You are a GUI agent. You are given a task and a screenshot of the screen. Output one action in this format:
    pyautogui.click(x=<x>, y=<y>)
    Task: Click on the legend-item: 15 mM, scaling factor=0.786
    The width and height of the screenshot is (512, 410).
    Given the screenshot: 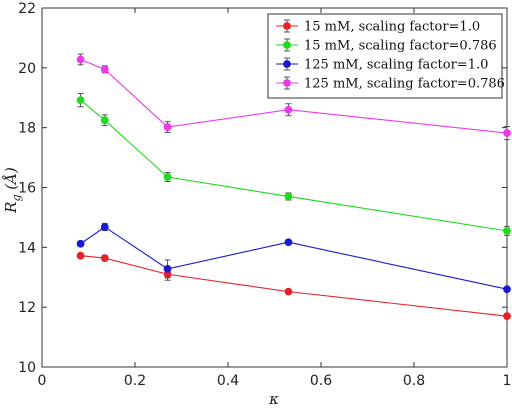 What is the action you would take?
    pyautogui.click(x=386, y=46)
    